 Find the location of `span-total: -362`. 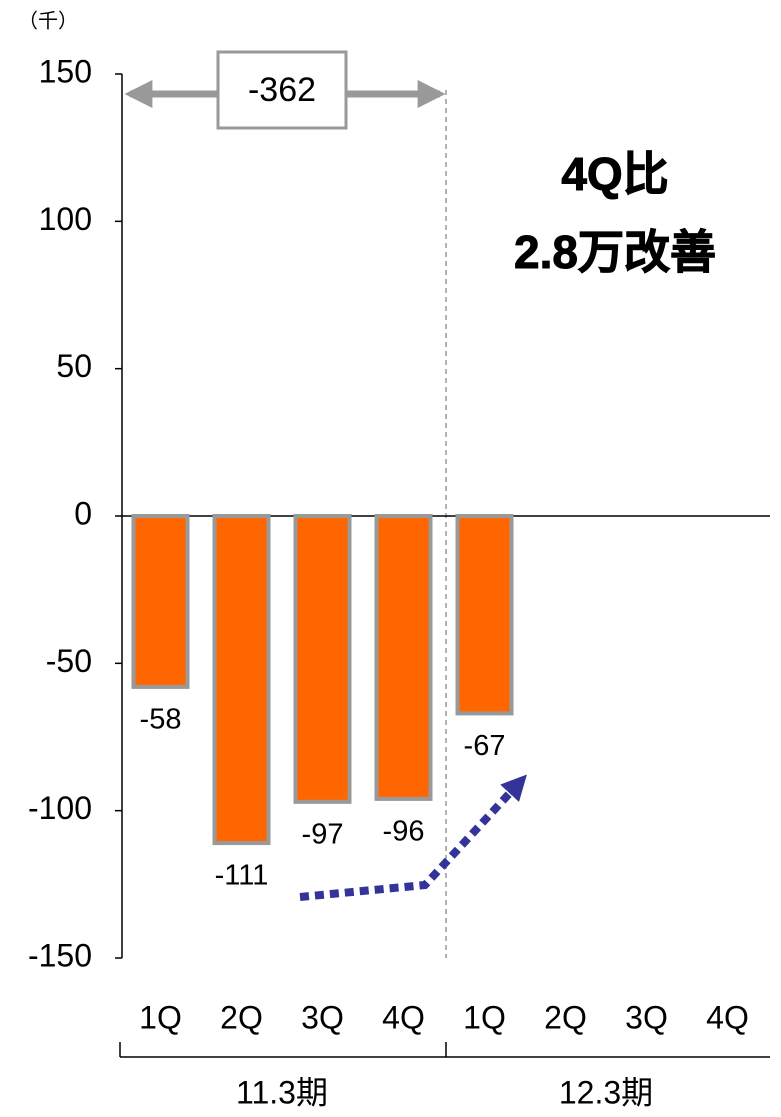

span-total: -362 is located at coordinates (282, 90).